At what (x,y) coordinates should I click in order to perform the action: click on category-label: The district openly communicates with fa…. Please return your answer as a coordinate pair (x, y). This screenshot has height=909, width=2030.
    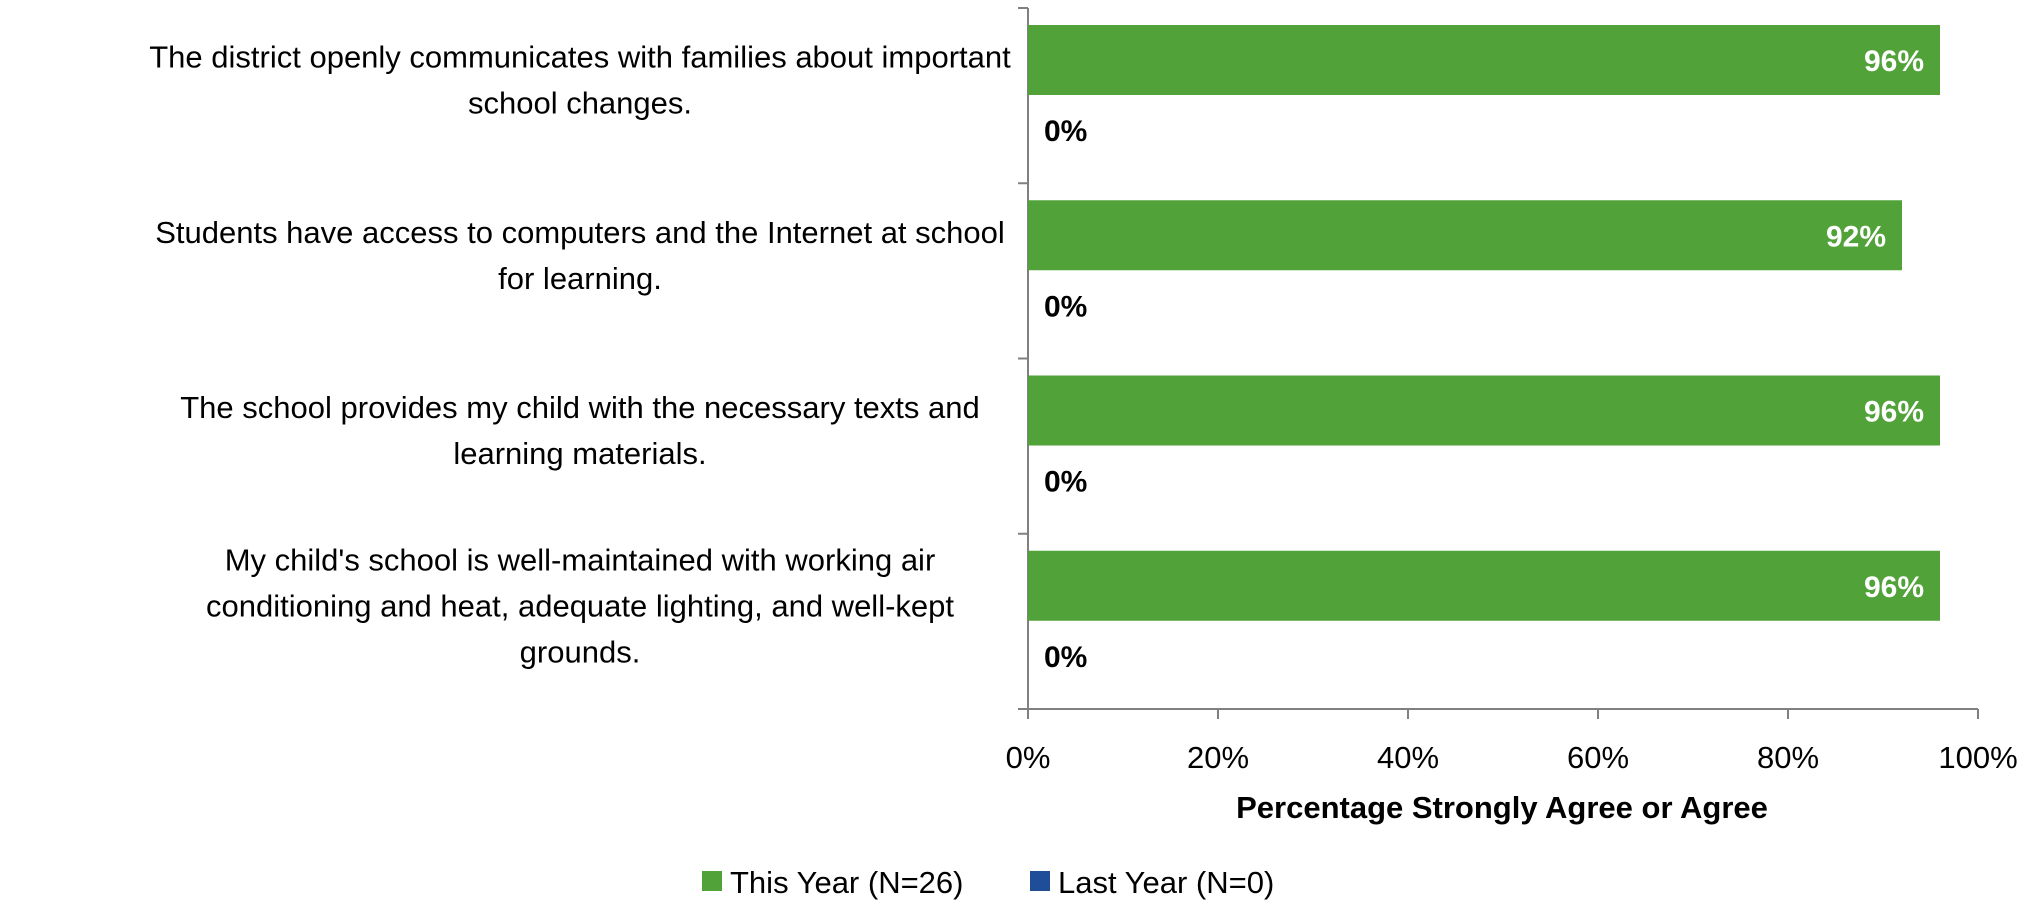
    Looking at the image, I should click on (580, 80).